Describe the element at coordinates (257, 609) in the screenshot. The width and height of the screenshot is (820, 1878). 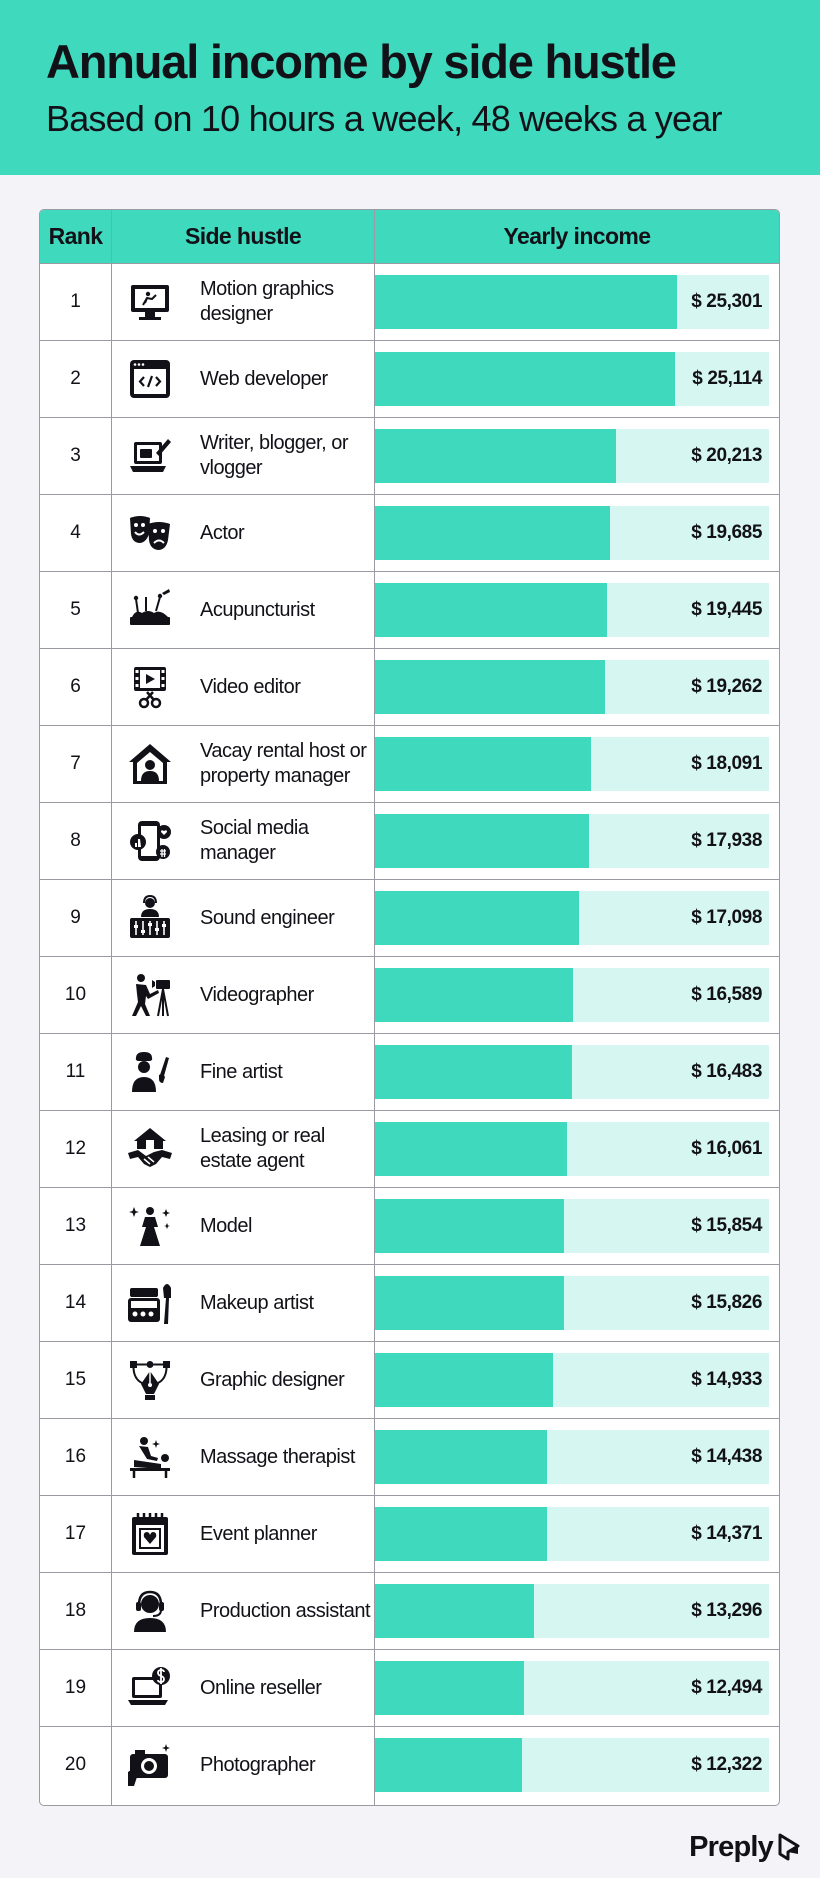
I see `side-hustle-name: Acupuncturist` at that location.